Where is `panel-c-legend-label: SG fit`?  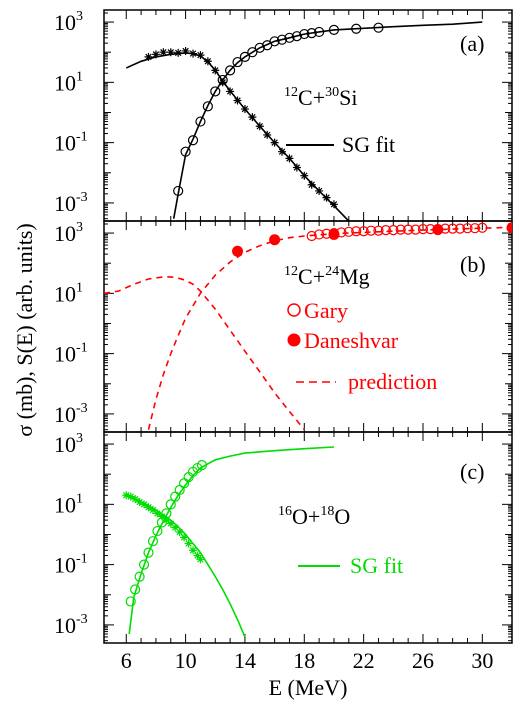 panel-c-legend-label: SG fit is located at coordinates (376, 565).